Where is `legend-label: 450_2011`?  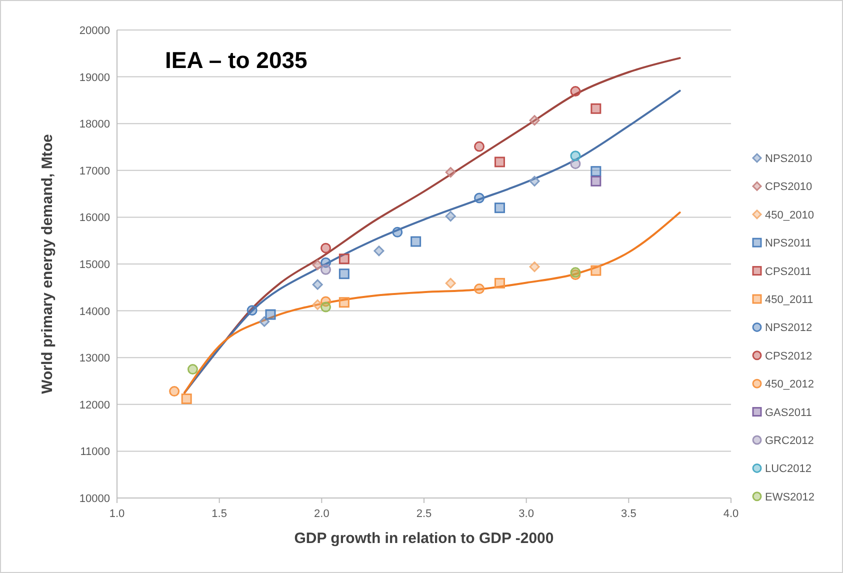
legend-label: 450_2011 is located at coordinates (789, 300).